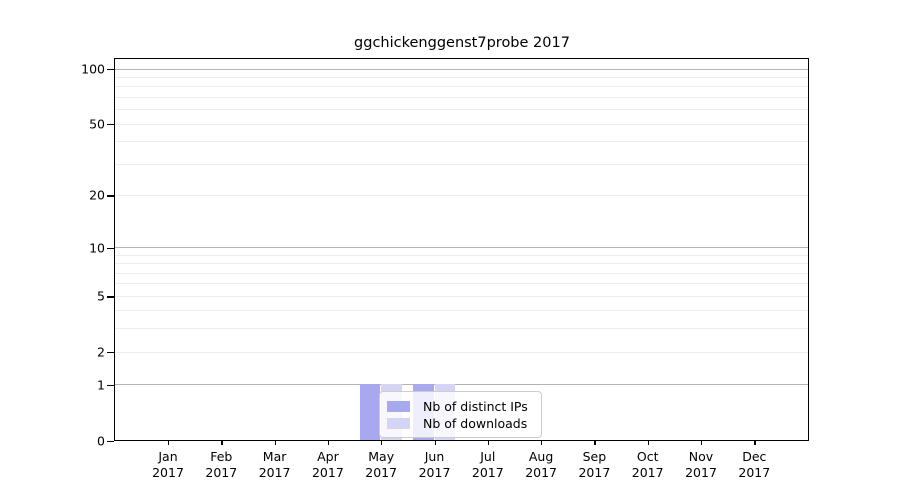 The image size is (900, 500). I want to click on x-tick-mark-dec, so click(755, 442).